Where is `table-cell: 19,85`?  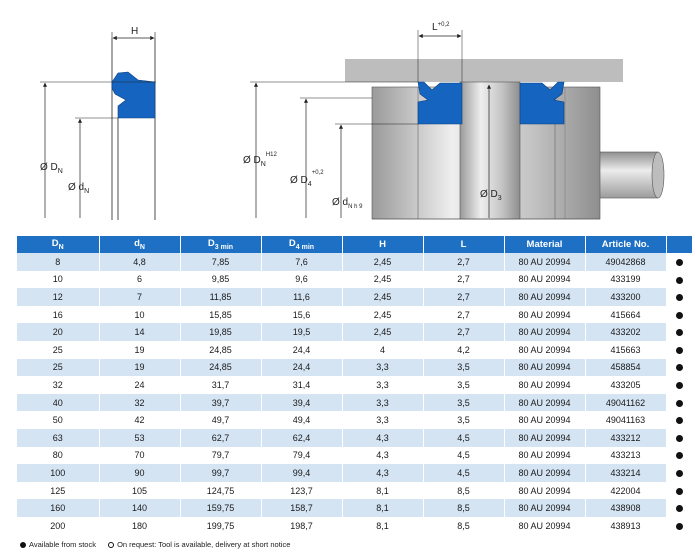
table-cell: 19,85 is located at coordinates (221, 332).